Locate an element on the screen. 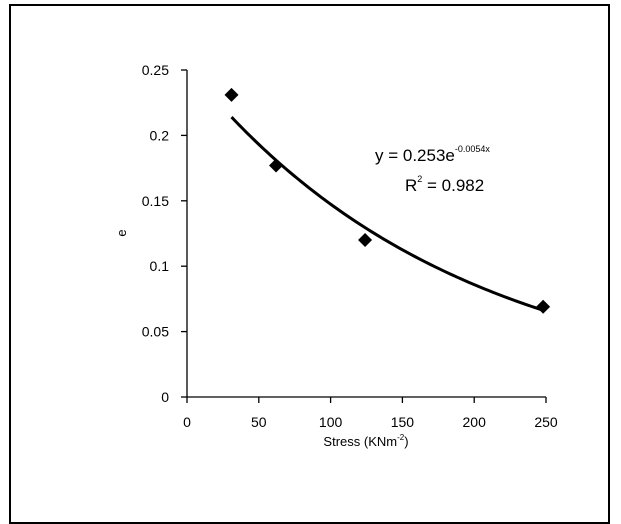  y-tick-label: 0 is located at coordinates (165, 397).